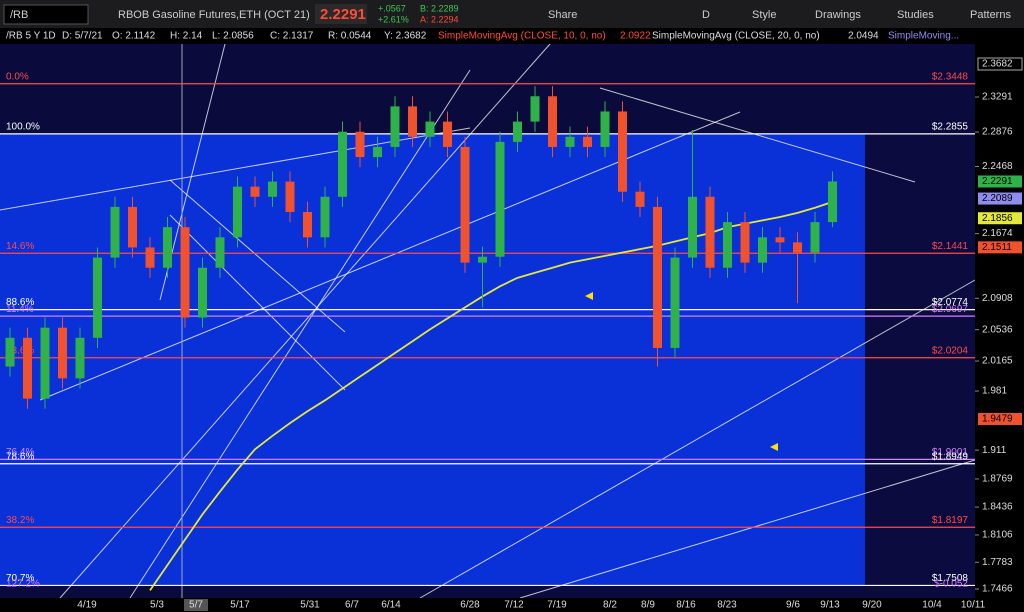 Image resolution: width=1024 pixels, height=612 pixels. Describe the element at coordinates (392, 8) in the screenshot. I see `change: +.0567` at that location.